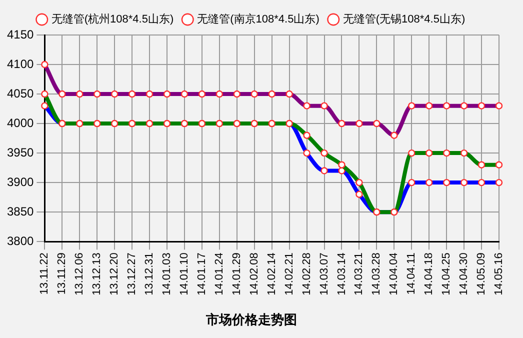 The image size is (523, 338). What do you see at coordinates (20, 241) in the screenshot?
I see `y-tick-label: 3800` at bounding box center [20, 241].